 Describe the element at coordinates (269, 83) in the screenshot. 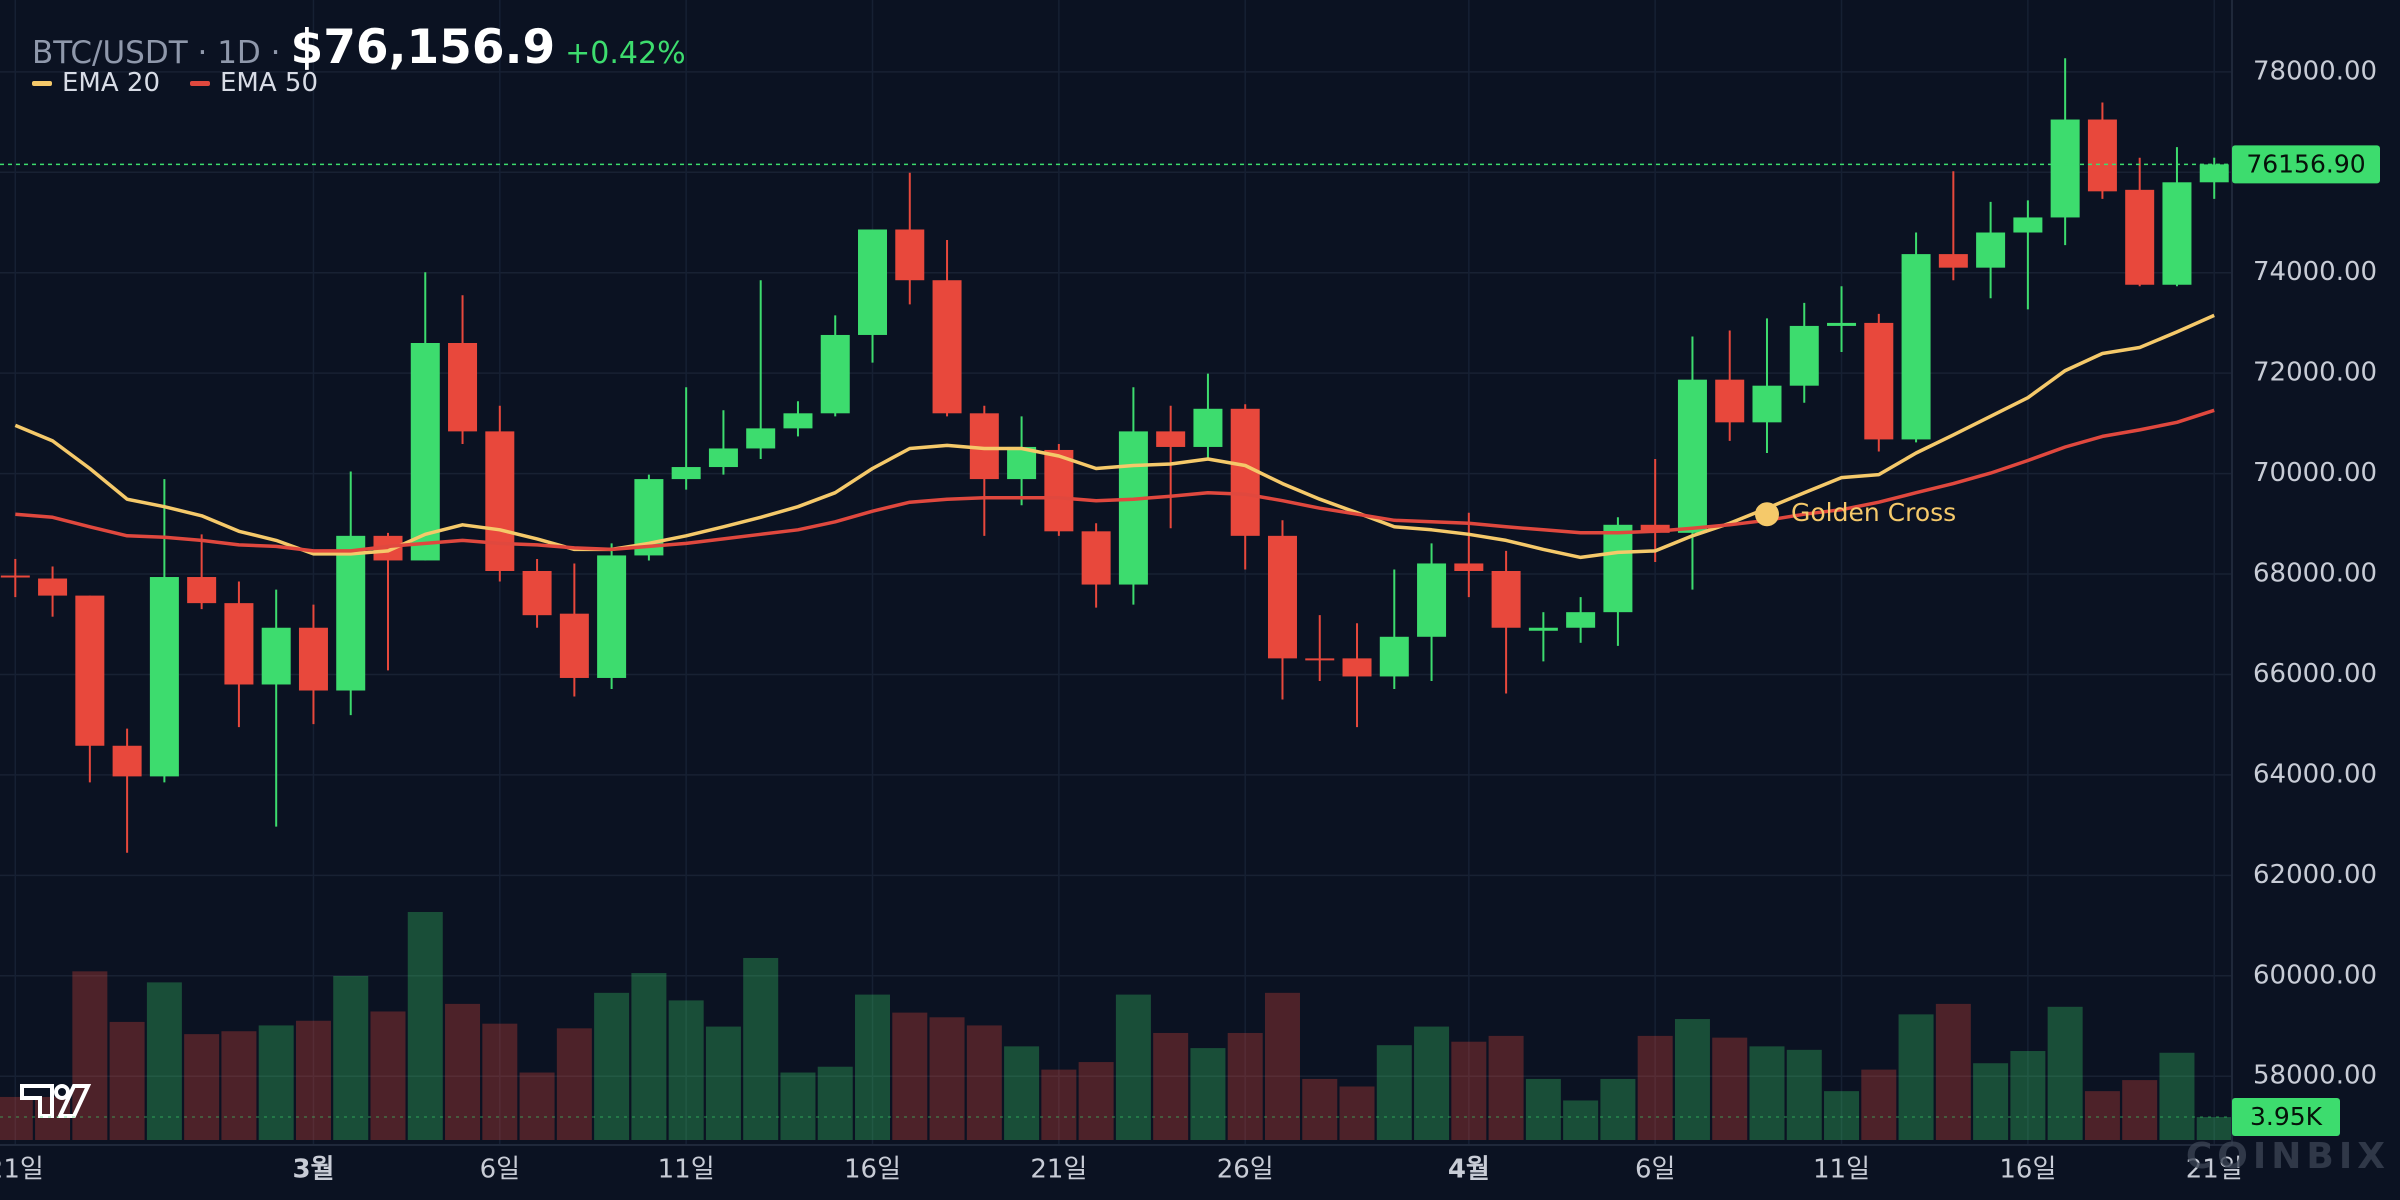

I see `legend-label: EMA 50` at that location.